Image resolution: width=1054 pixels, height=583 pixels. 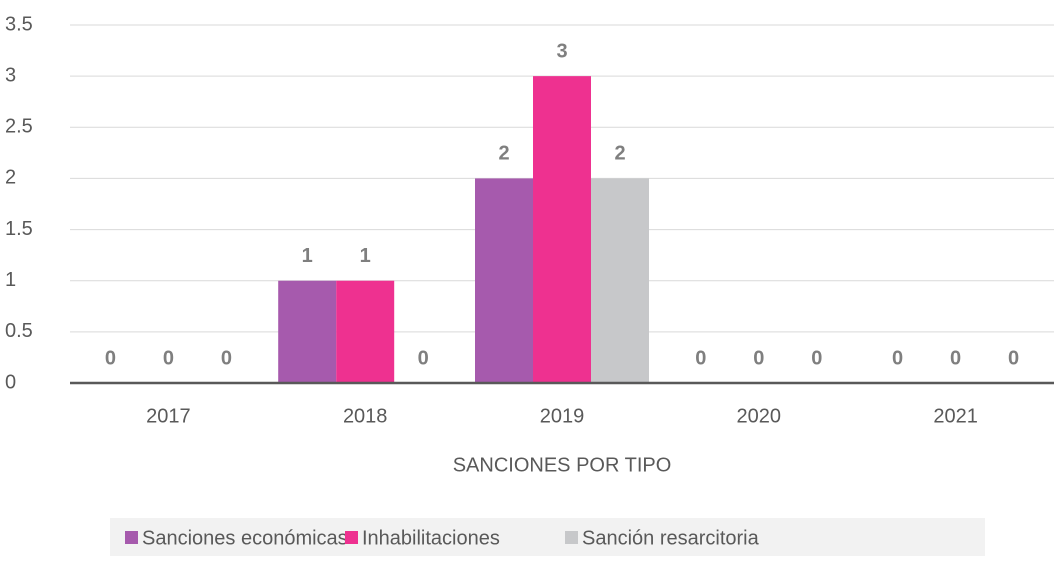 I want to click on y-tick-label: 3.5, so click(x=19, y=24).